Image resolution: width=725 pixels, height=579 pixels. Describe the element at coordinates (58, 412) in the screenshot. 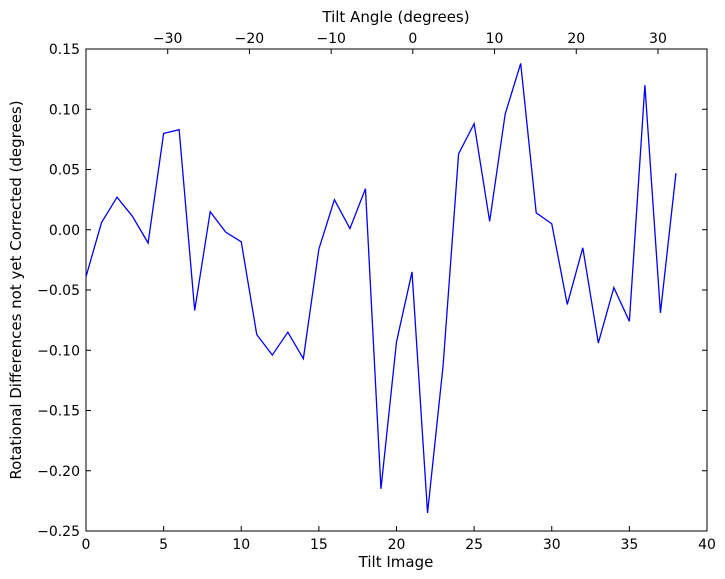

I see `y-tick-label: −0.15` at that location.